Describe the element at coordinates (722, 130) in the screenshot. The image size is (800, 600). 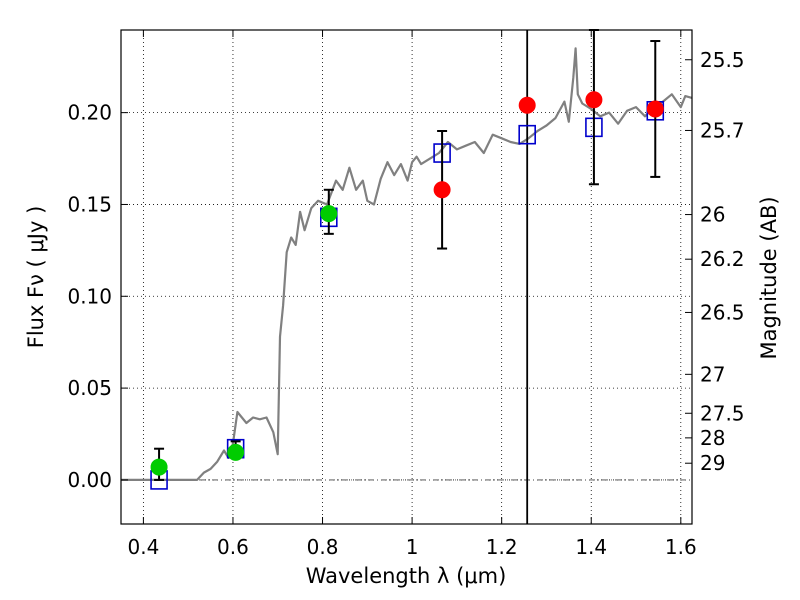
I see `y2-tick-label: 25.7` at that location.